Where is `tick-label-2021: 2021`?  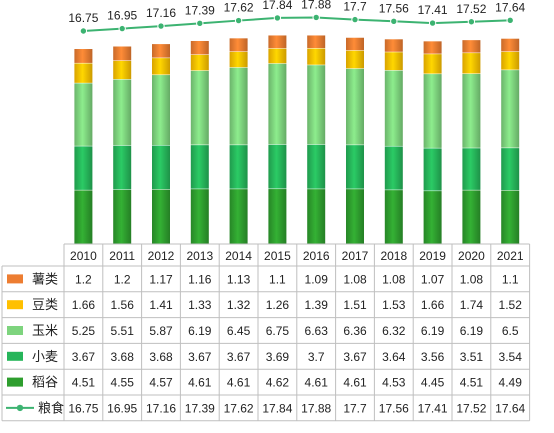 tick-label-2021: 2021 is located at coordinates (510, 256).